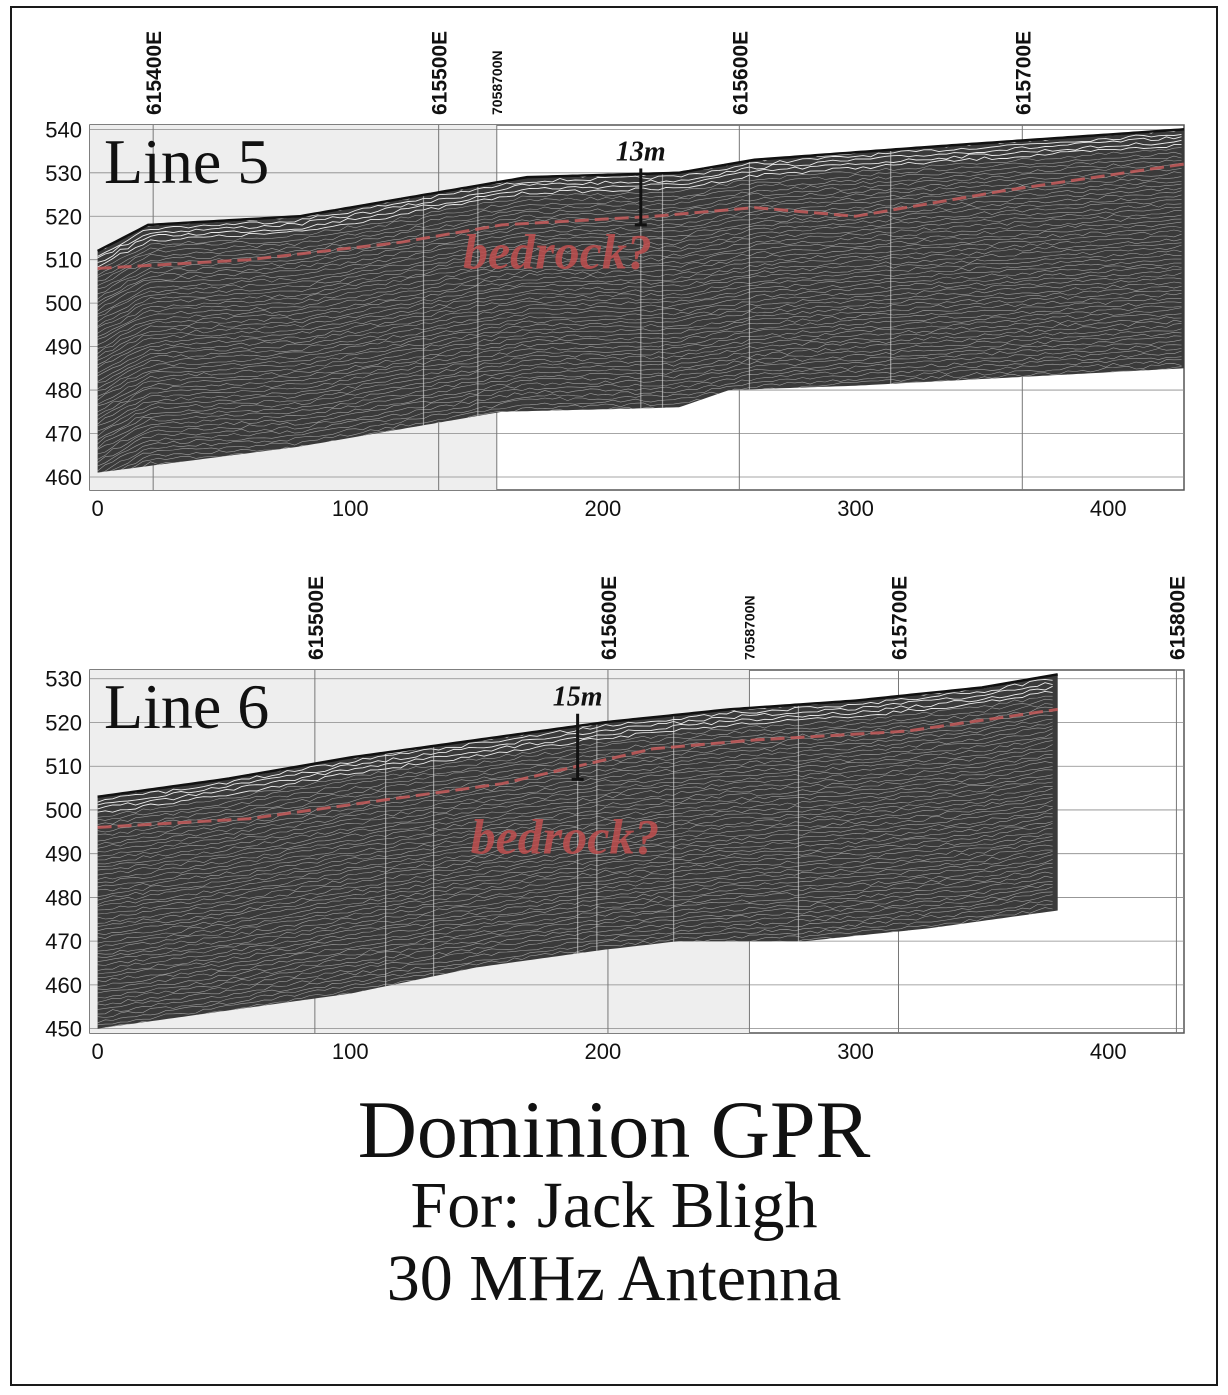  What do you see at coordinates (63, 722) in the screenshot?
I see `y-tick-label: 520` at bounding box center [63, 722].